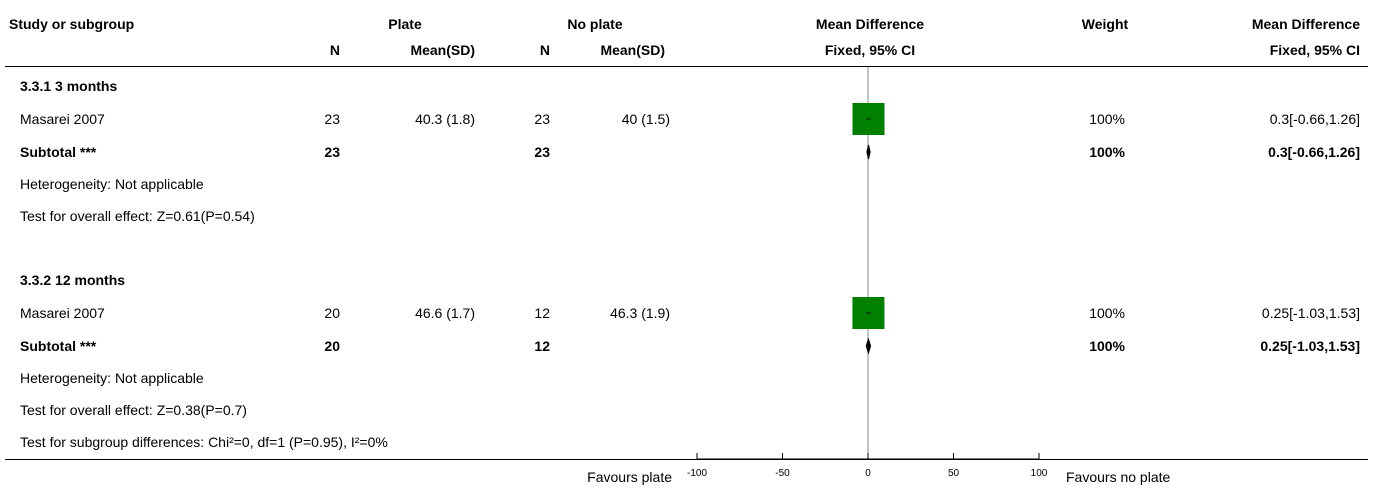 Image resolution: width=1373 pixels, height=488 pixels. I want to click on x-tick-label: -50, so click(782, 473).